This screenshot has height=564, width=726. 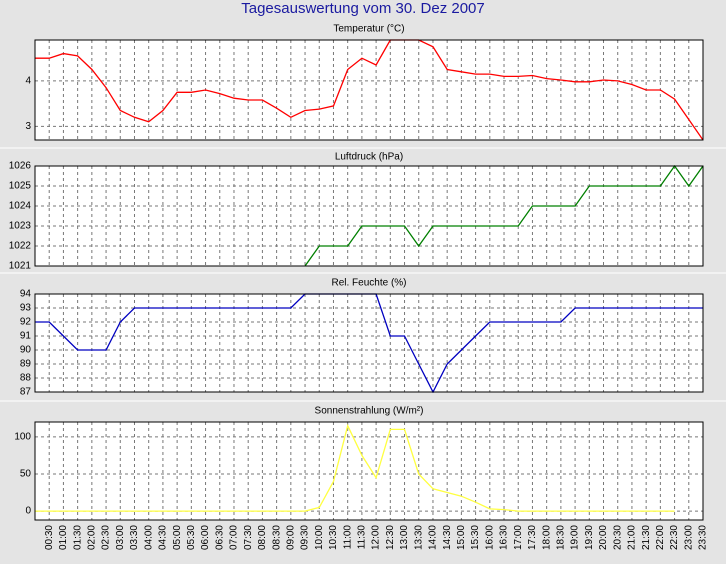 I want to click on x-tick-label: 11:00, so click(x=347, y=537).